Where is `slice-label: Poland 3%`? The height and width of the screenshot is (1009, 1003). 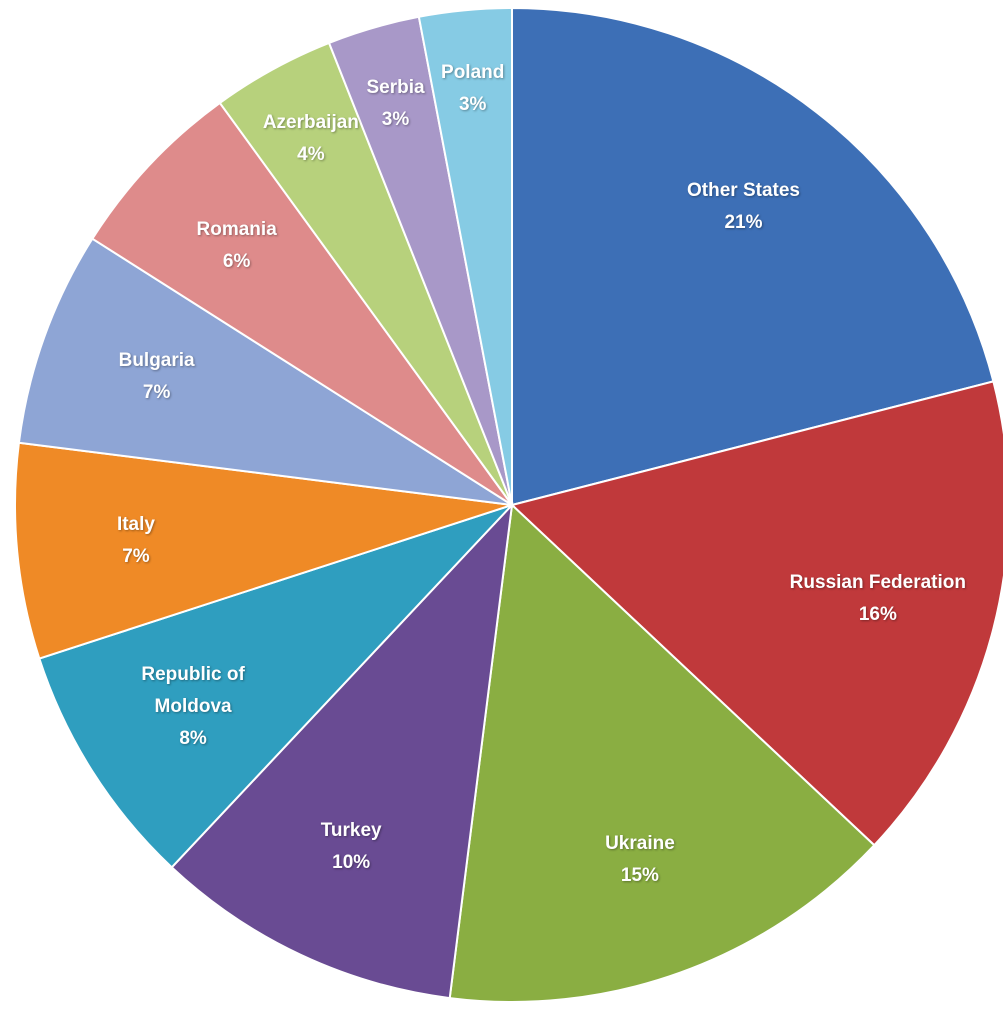
slice-label: Poland 3% is located at coordinates (472, 89).